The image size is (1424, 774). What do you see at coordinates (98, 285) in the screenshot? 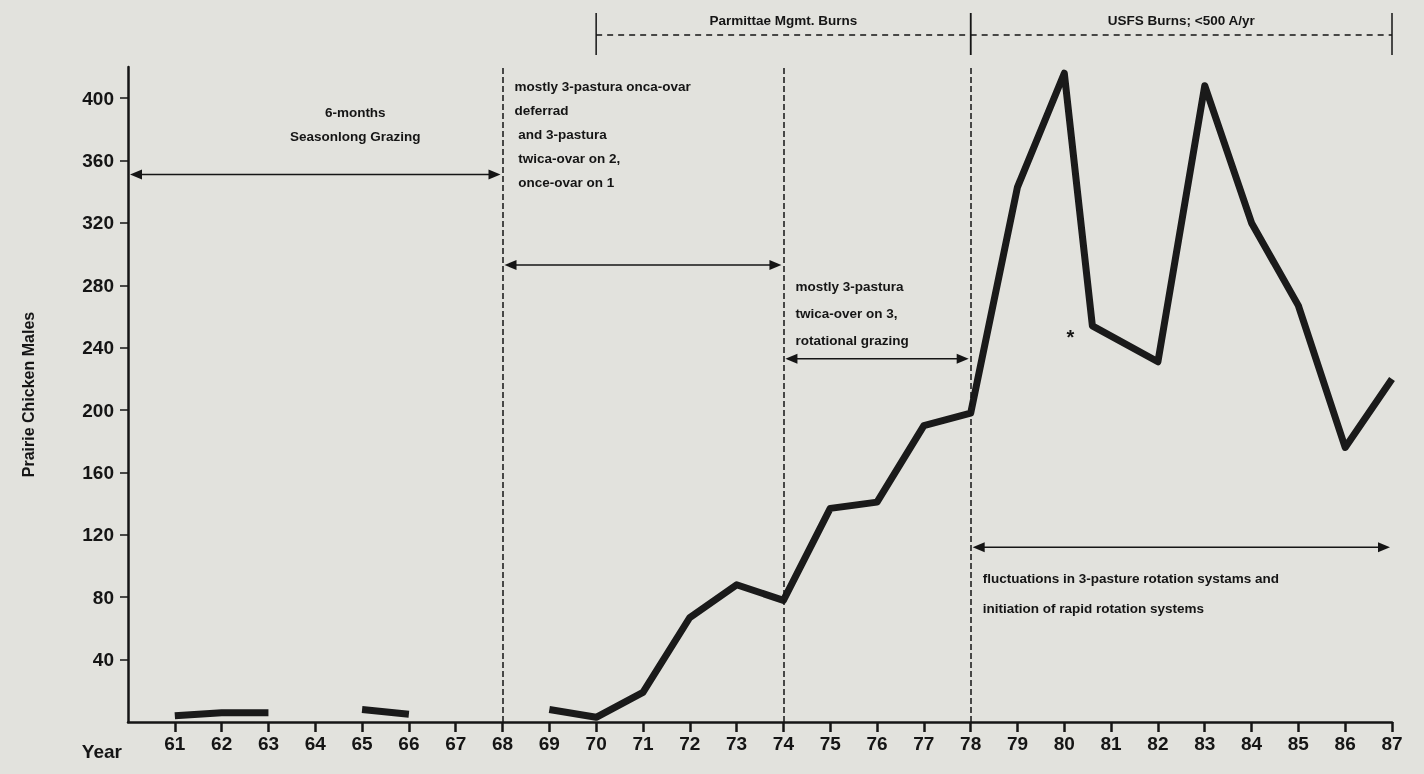
I see `y-tick-label: 280` at bounding box center [98, 285].